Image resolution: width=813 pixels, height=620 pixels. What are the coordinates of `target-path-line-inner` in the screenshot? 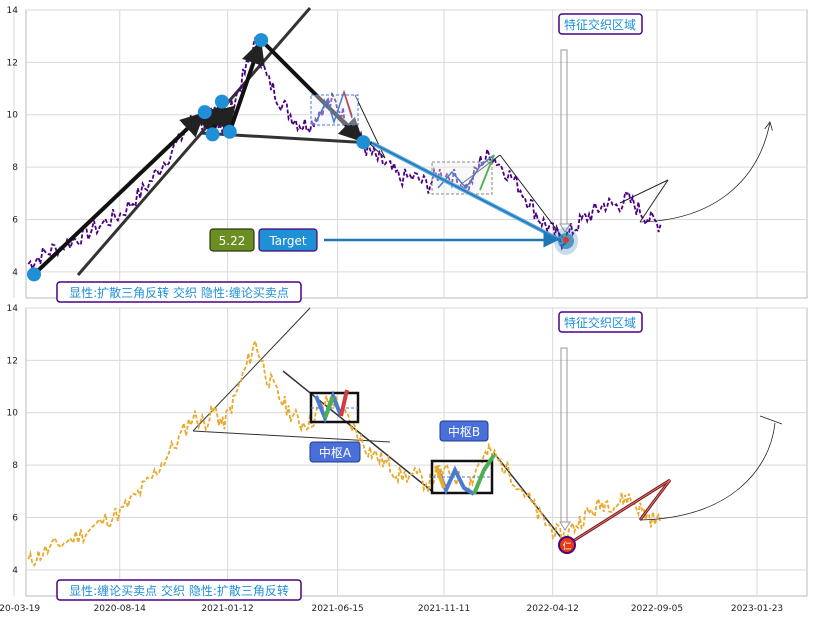 It's located at (466, 191).